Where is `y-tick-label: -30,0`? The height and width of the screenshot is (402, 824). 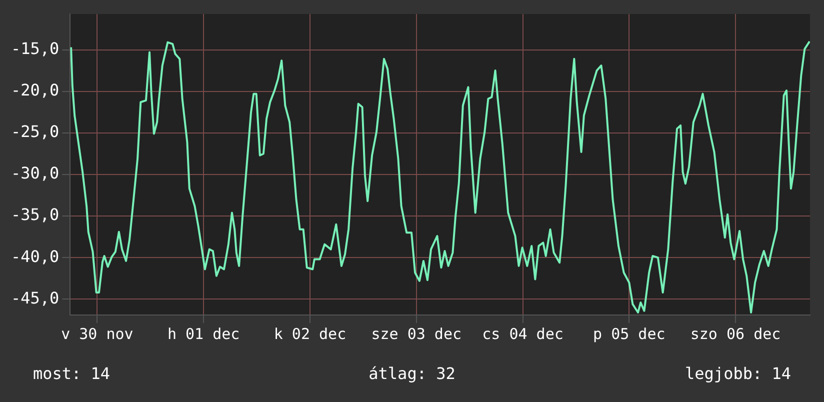 y-tick-label: -30,0 is located at coordinates (35, 173).